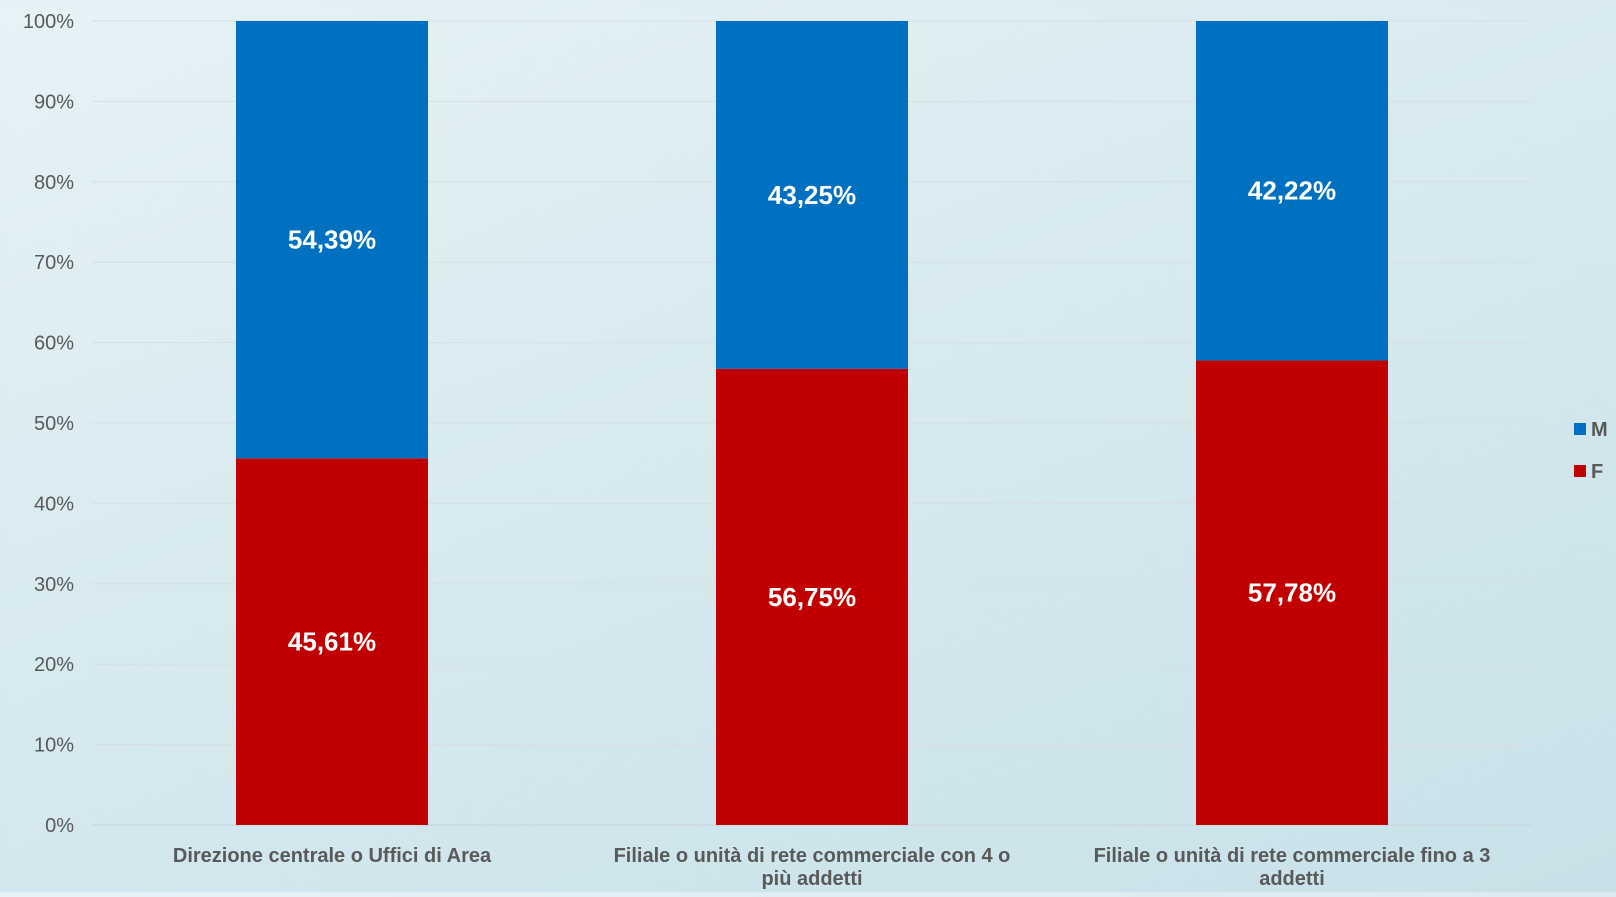 This screenshot has height=897, width=1616. I want to click on legend-swatch-f, so click(1580, 471).